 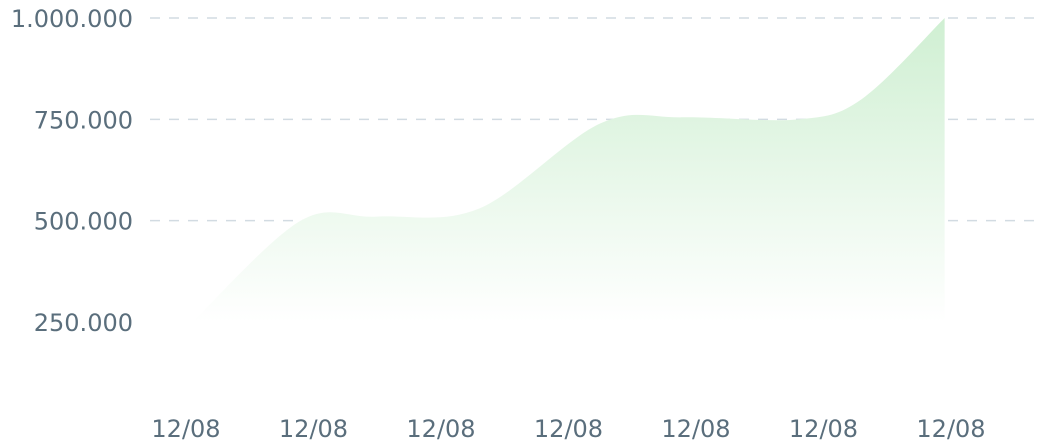 What do you see at coordinates (83, 222) in the screenshot?
I see `y-tick-label: 500.000` at bounding box center [83, 222].